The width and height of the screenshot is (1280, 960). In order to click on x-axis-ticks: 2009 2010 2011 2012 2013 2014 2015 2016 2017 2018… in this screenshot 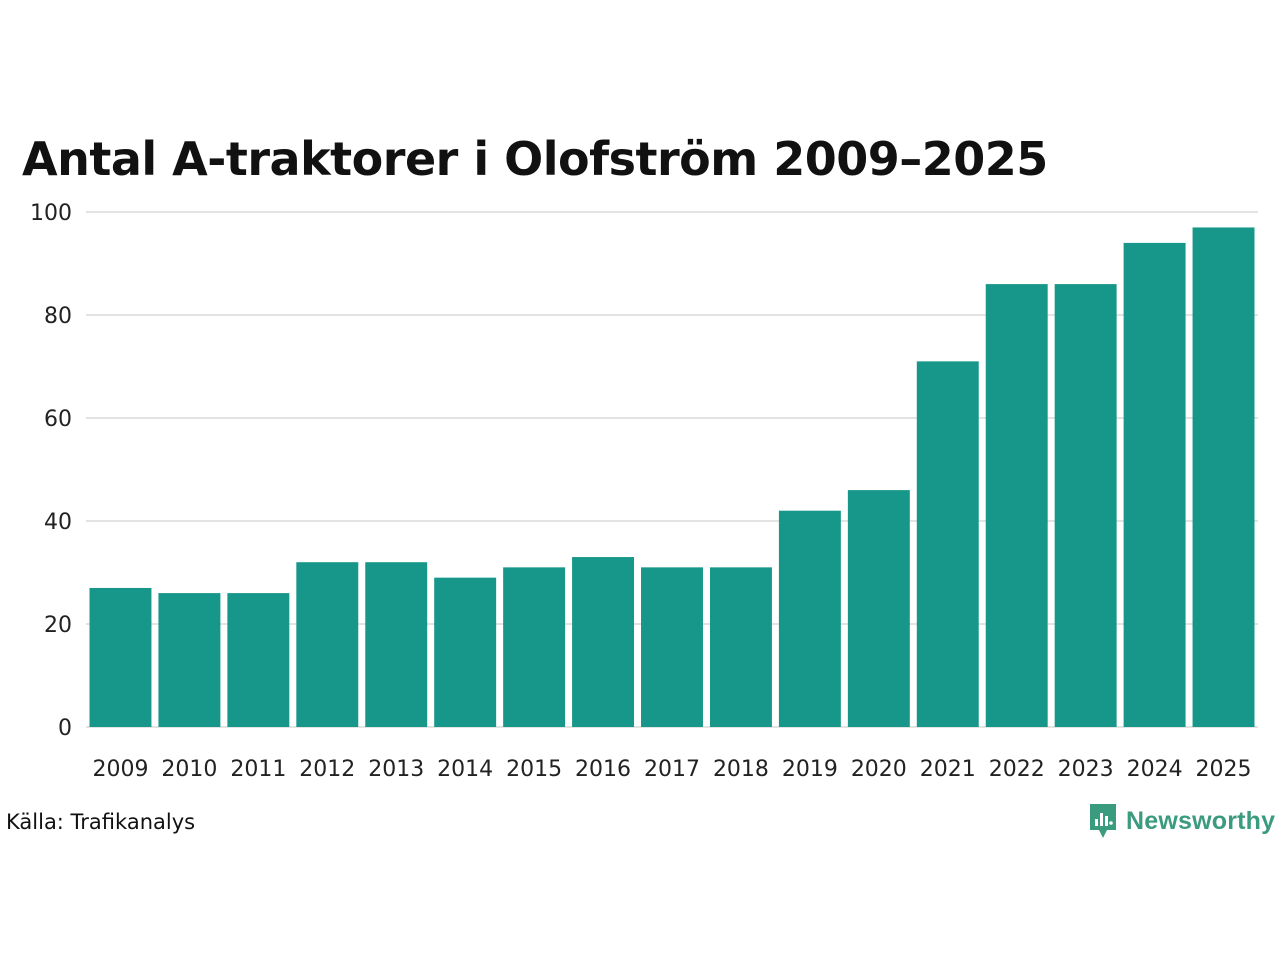, I will do `click(671, 769)`.